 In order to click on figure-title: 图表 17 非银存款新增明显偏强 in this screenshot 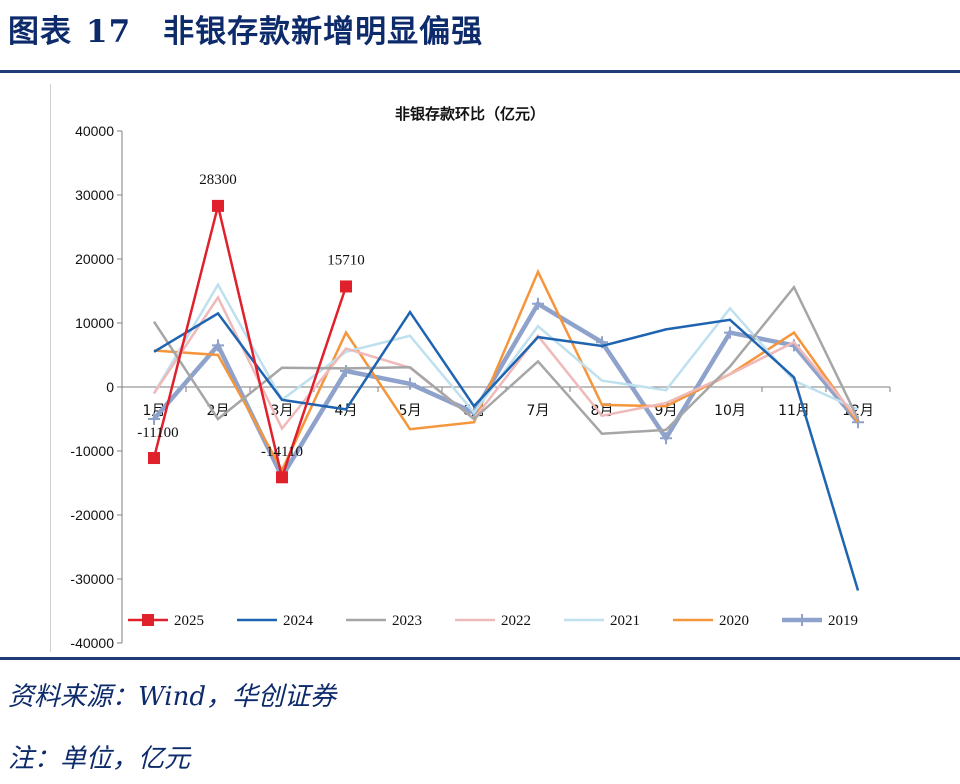, I will do `click(245, 28)`.